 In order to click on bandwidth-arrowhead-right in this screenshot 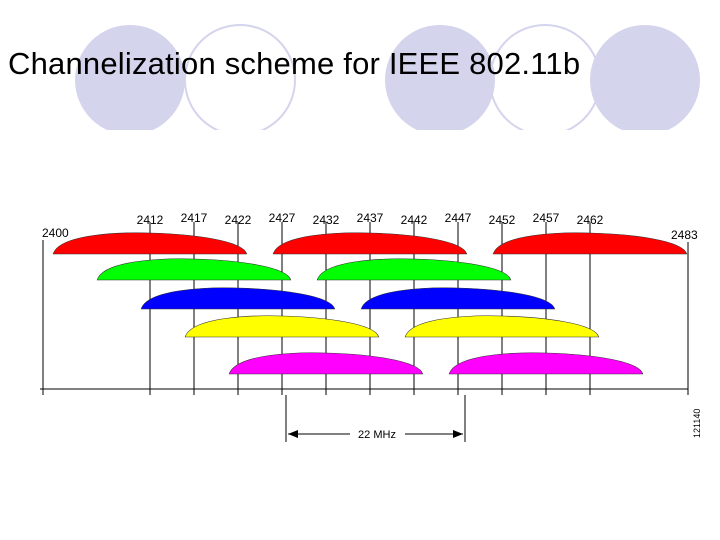, I will do `click(458, 434)`.